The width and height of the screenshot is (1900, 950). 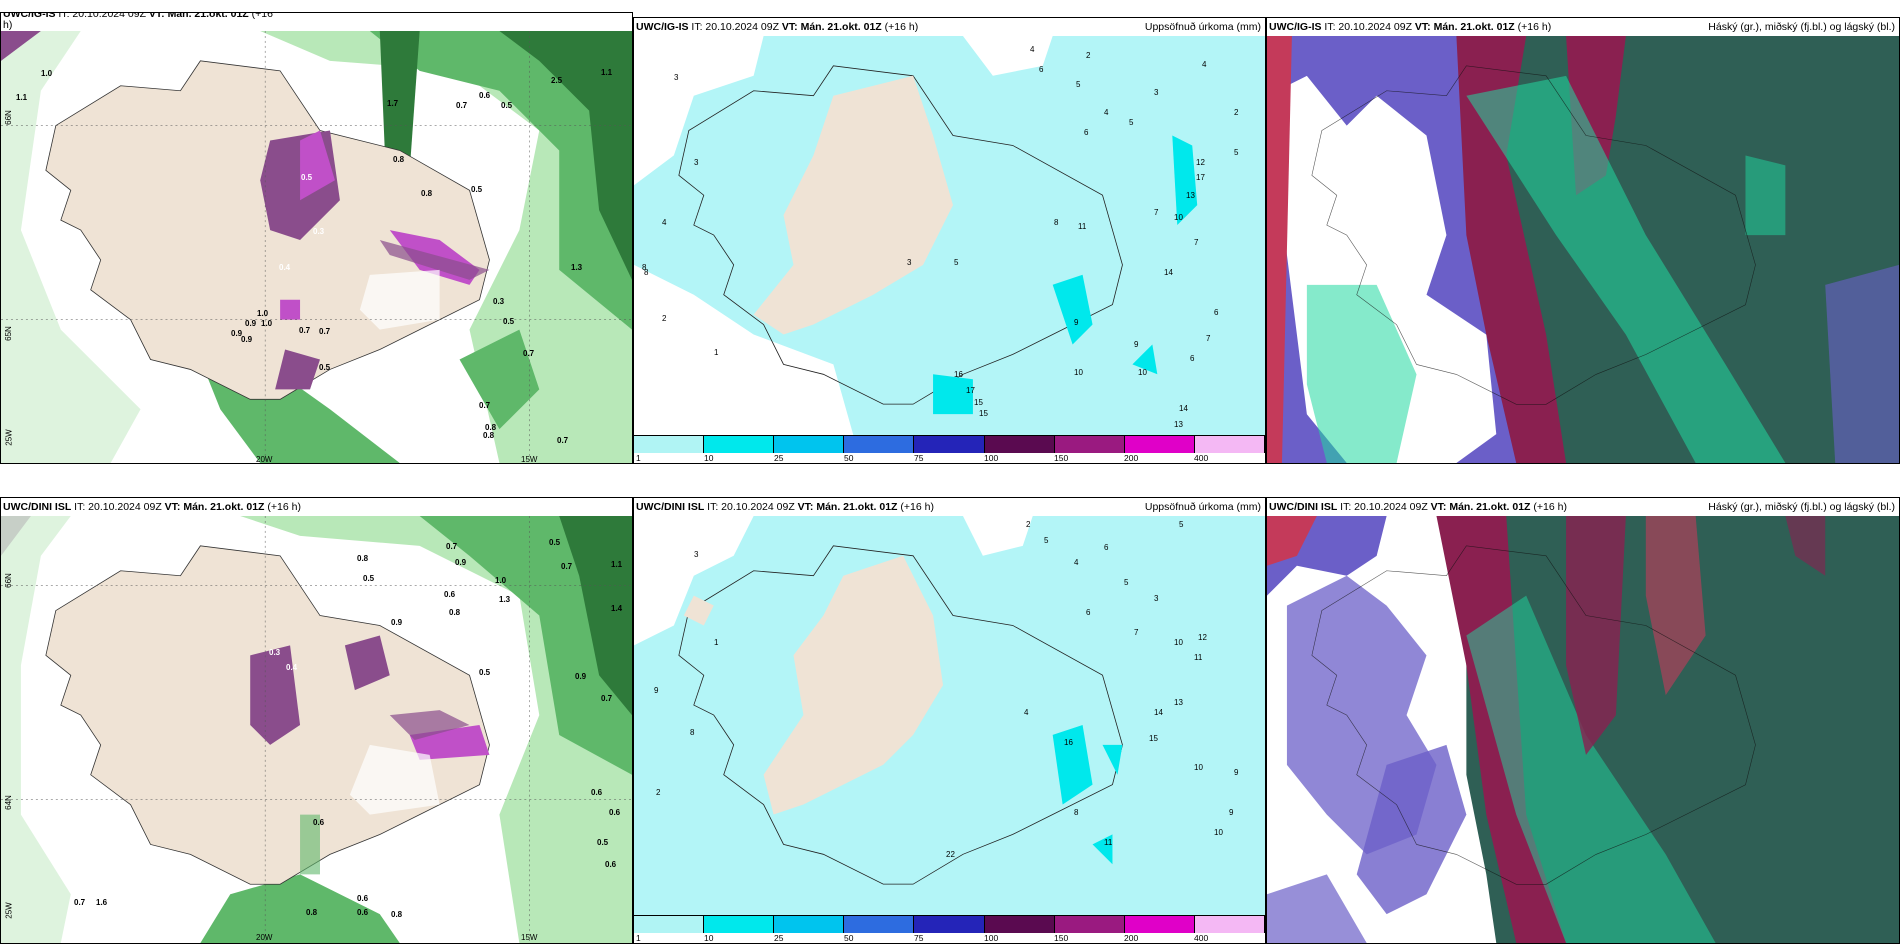 I want to click on lon-label-20: 20W, so click(x=264, y=459).